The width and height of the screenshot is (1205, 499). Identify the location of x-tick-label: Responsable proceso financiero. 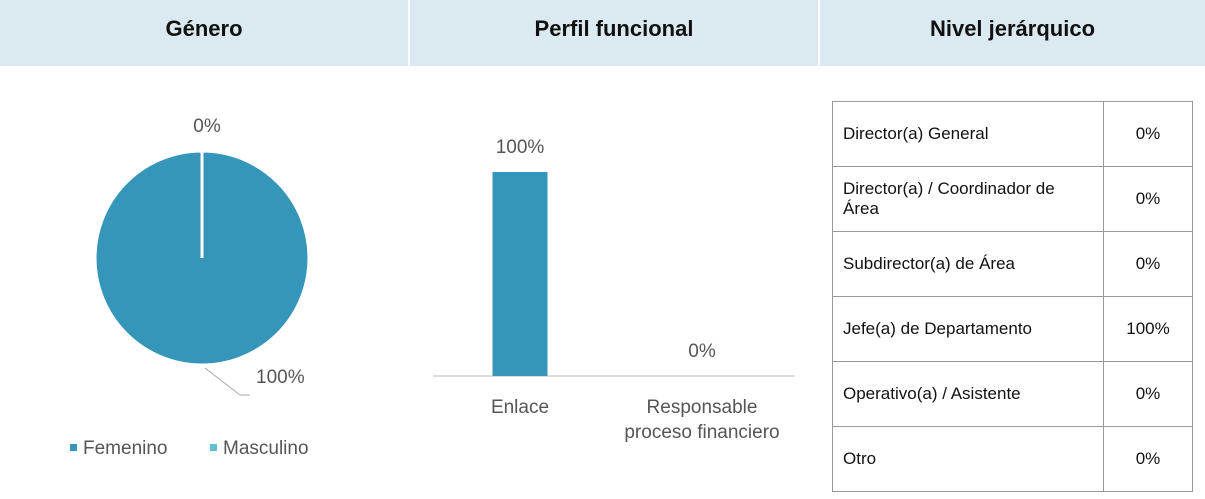
(702, 420).